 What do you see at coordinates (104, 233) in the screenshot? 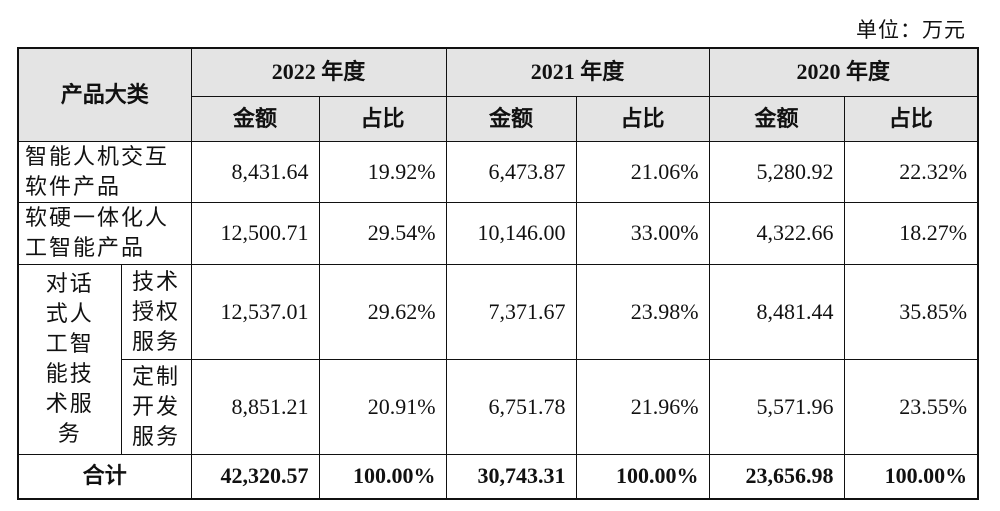
I see `category-cell: 软硬一体化人工智能产品` at bounding box center [104, 233].